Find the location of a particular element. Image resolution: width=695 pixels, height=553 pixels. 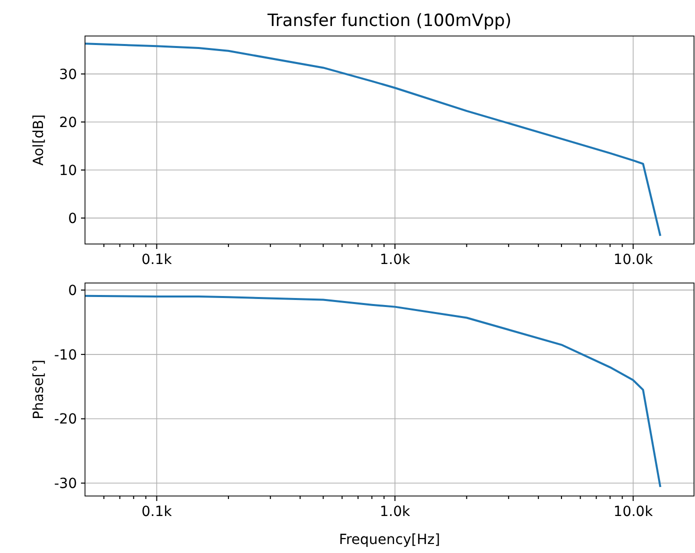

chart-title: Transfer function (100mVpp) is located at coordinates (389, 21).